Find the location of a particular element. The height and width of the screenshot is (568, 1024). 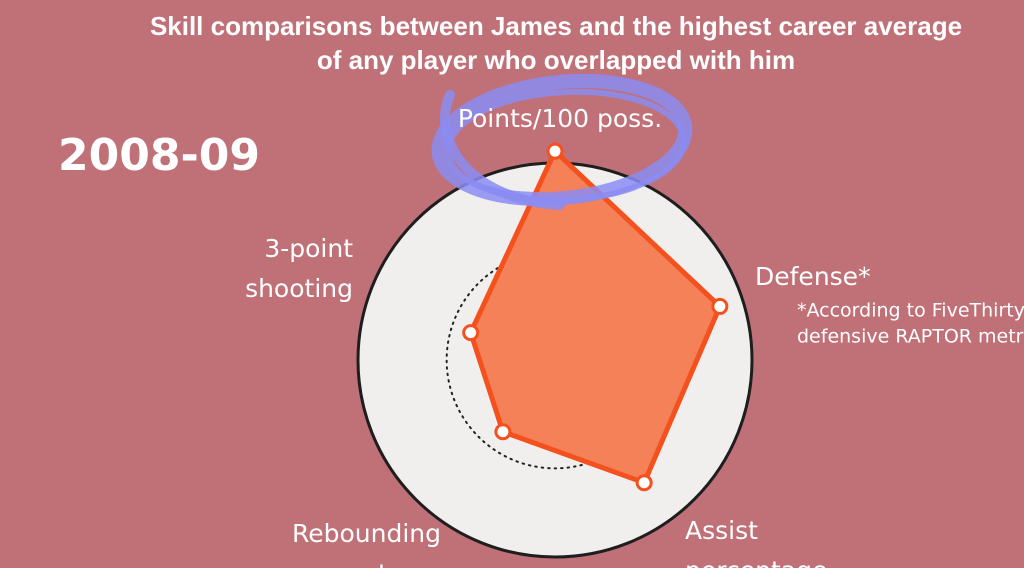

season-label: 2008-09 is located at coordinates (159, 155).